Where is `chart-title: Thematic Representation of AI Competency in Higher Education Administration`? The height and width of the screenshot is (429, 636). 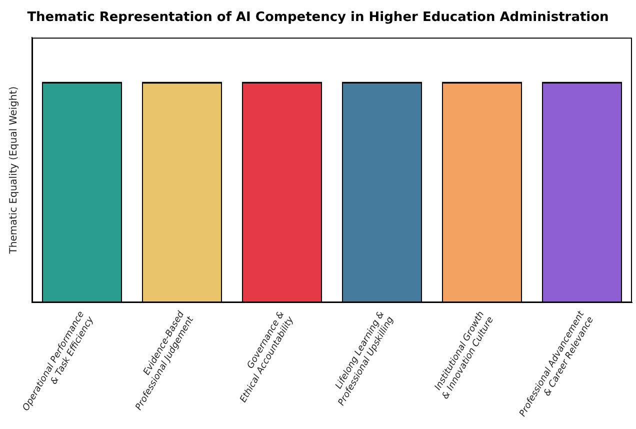 chart-title: Thematic Representation of AI Competency in Higher Education Administration is located at coordinates (318, 18).